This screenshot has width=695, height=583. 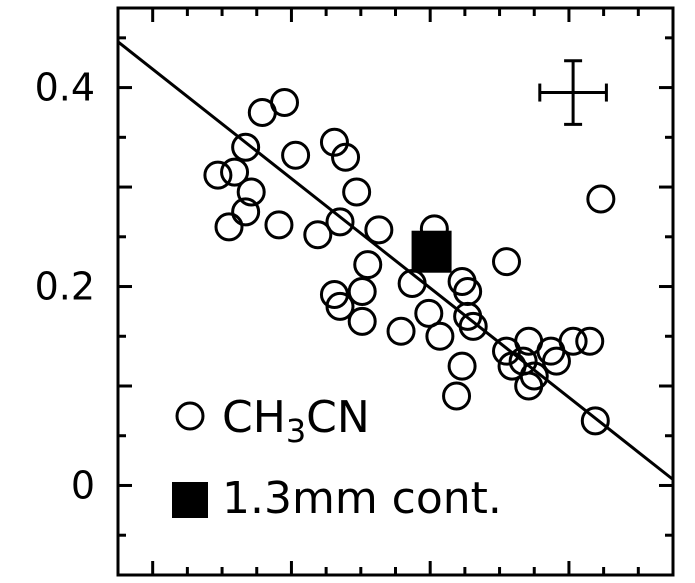 I want to click on legend-label-continuum: 1.3mm cont., so click(x=362, y=498).